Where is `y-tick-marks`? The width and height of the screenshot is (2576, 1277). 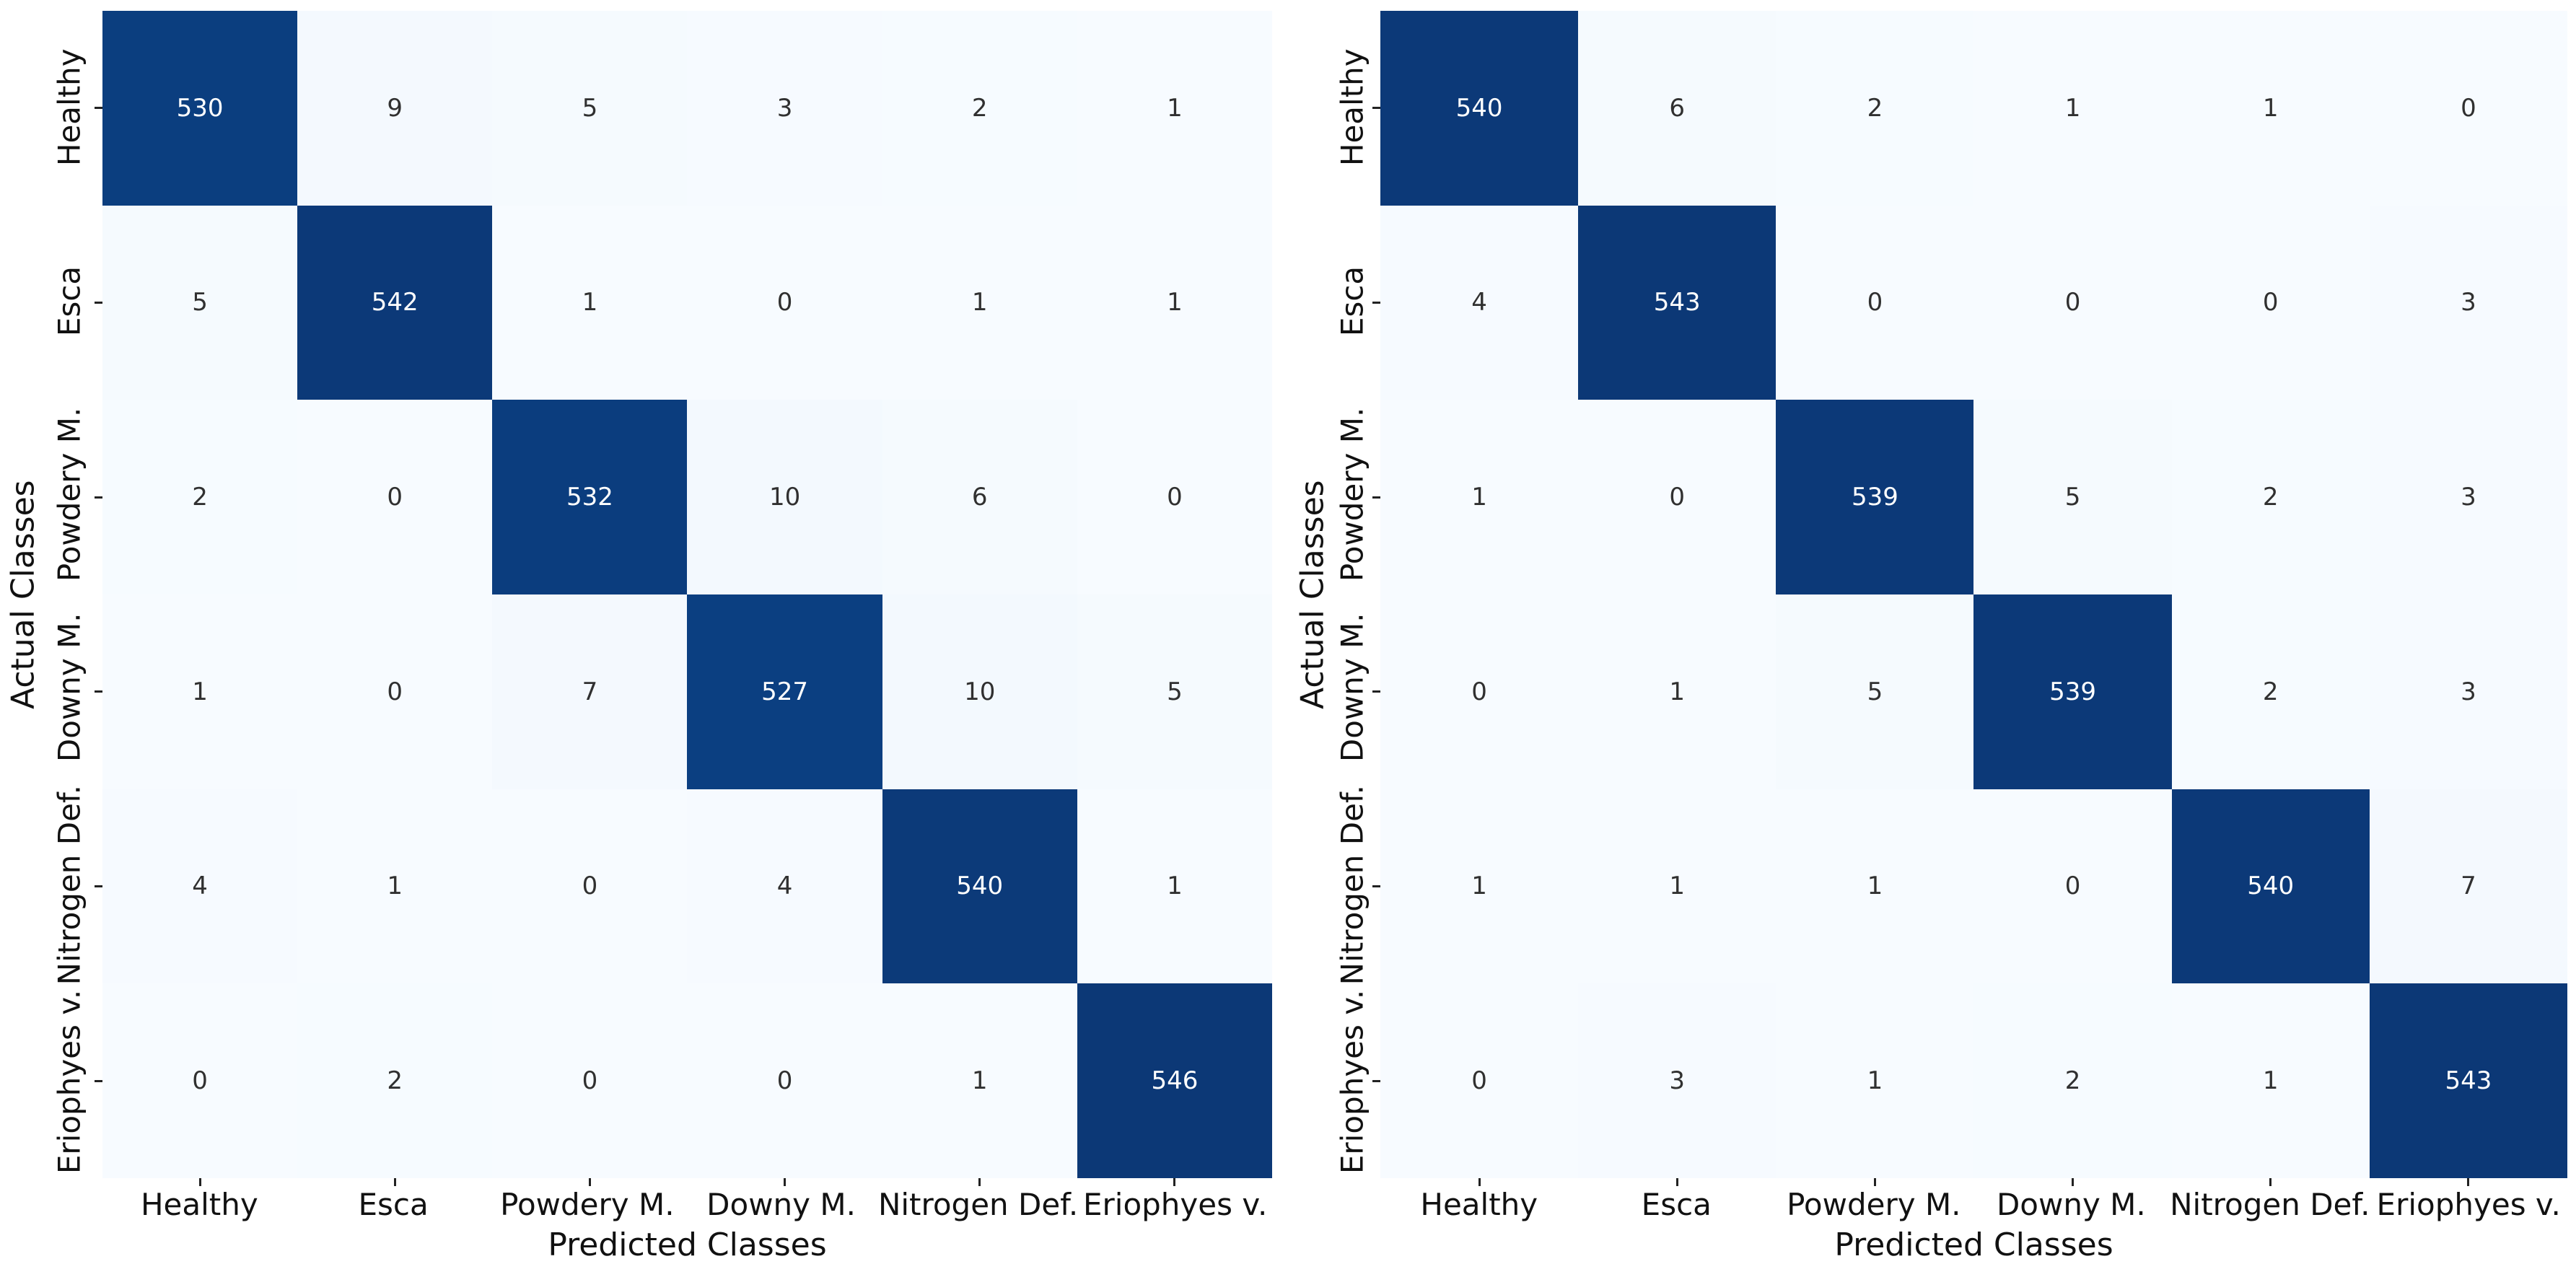
y-tick-marks is located at coordinates (97, 595).